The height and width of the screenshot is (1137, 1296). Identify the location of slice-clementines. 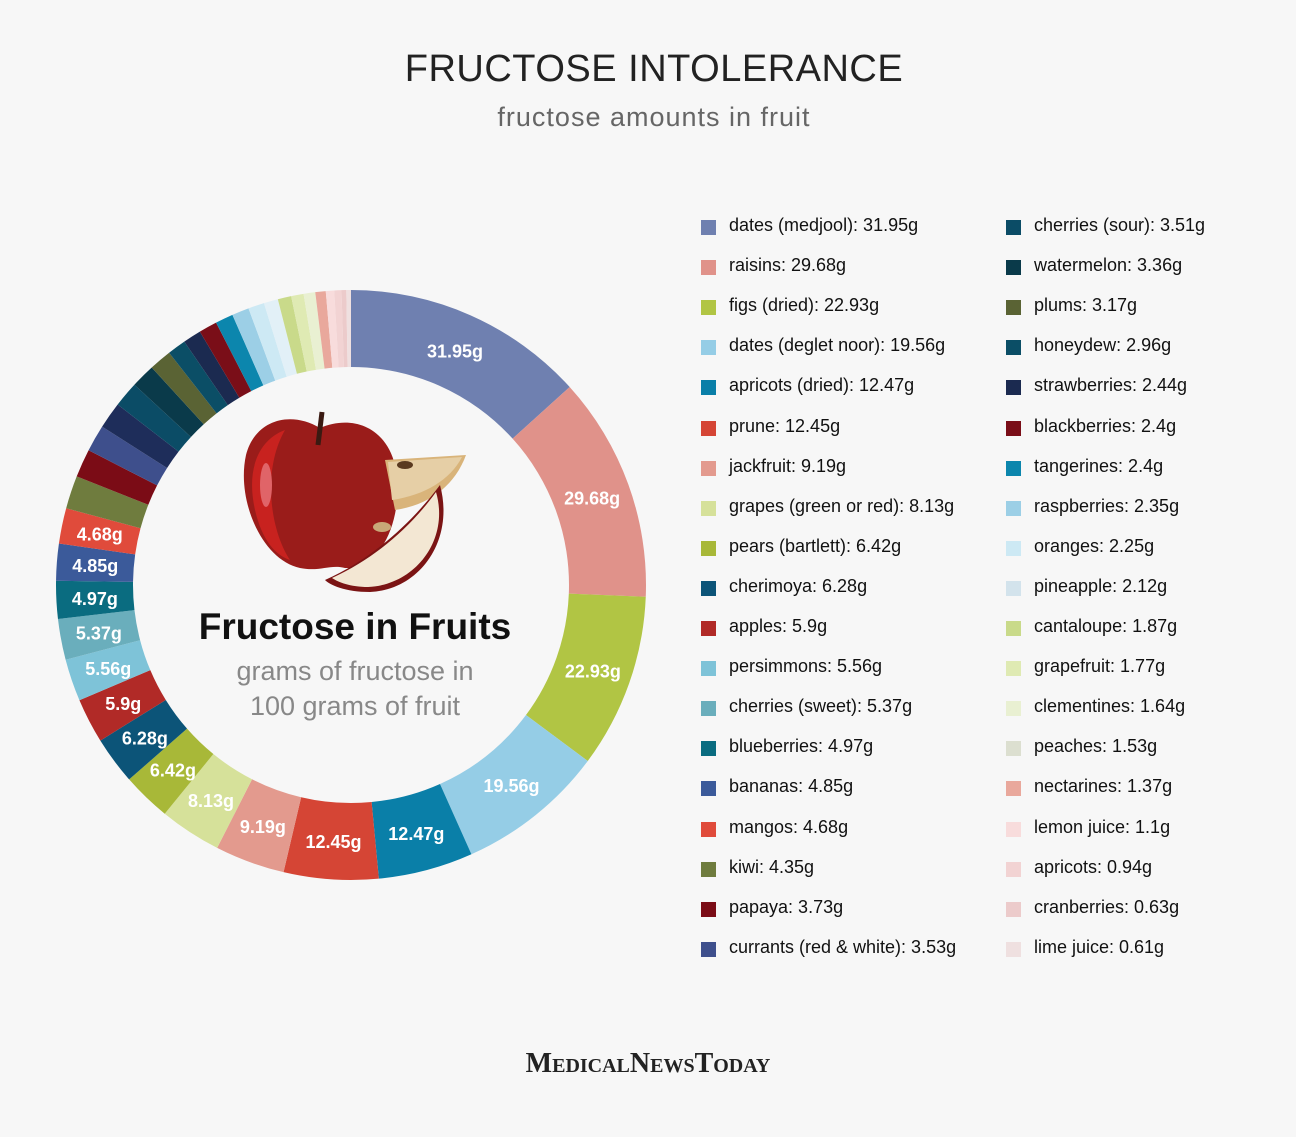
(303, 332).